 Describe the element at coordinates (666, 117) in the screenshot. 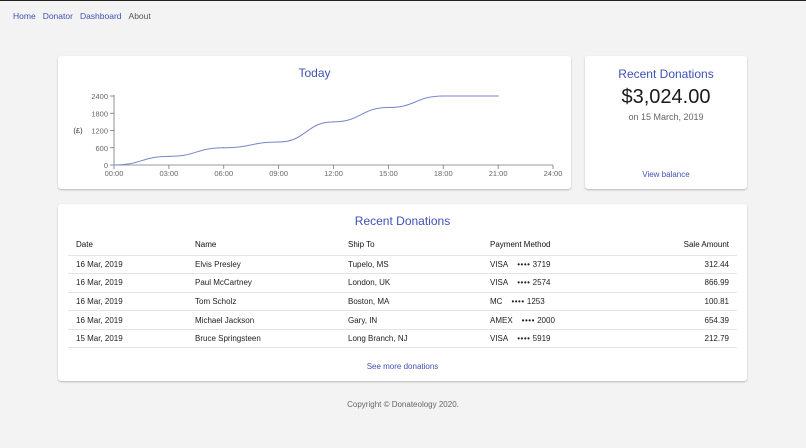

I see `amount-date: on 15 March, 2019` at that location.